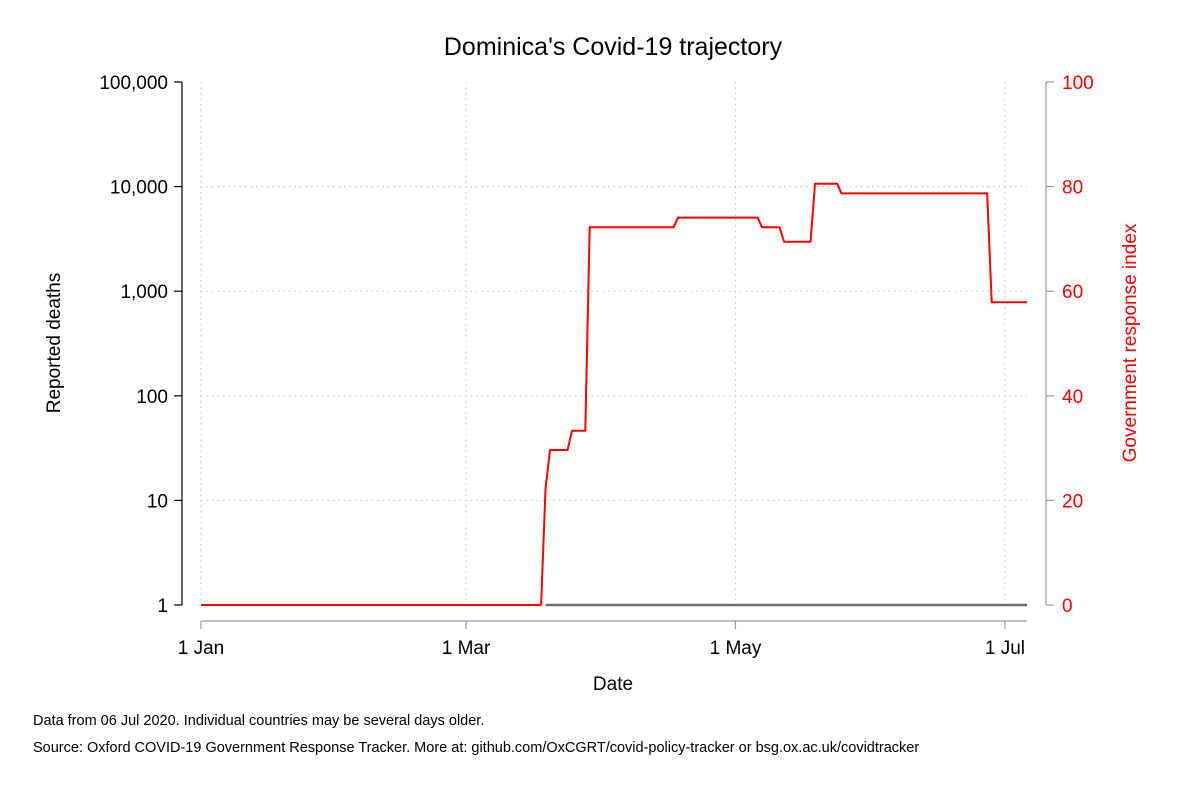 Image resolution: width=1184 pixels, height=789 pixels. What do you see at coordinates (613, 684) in the screenshot?
I see `x-axis-title: Date` at bounding box center [613, 684].